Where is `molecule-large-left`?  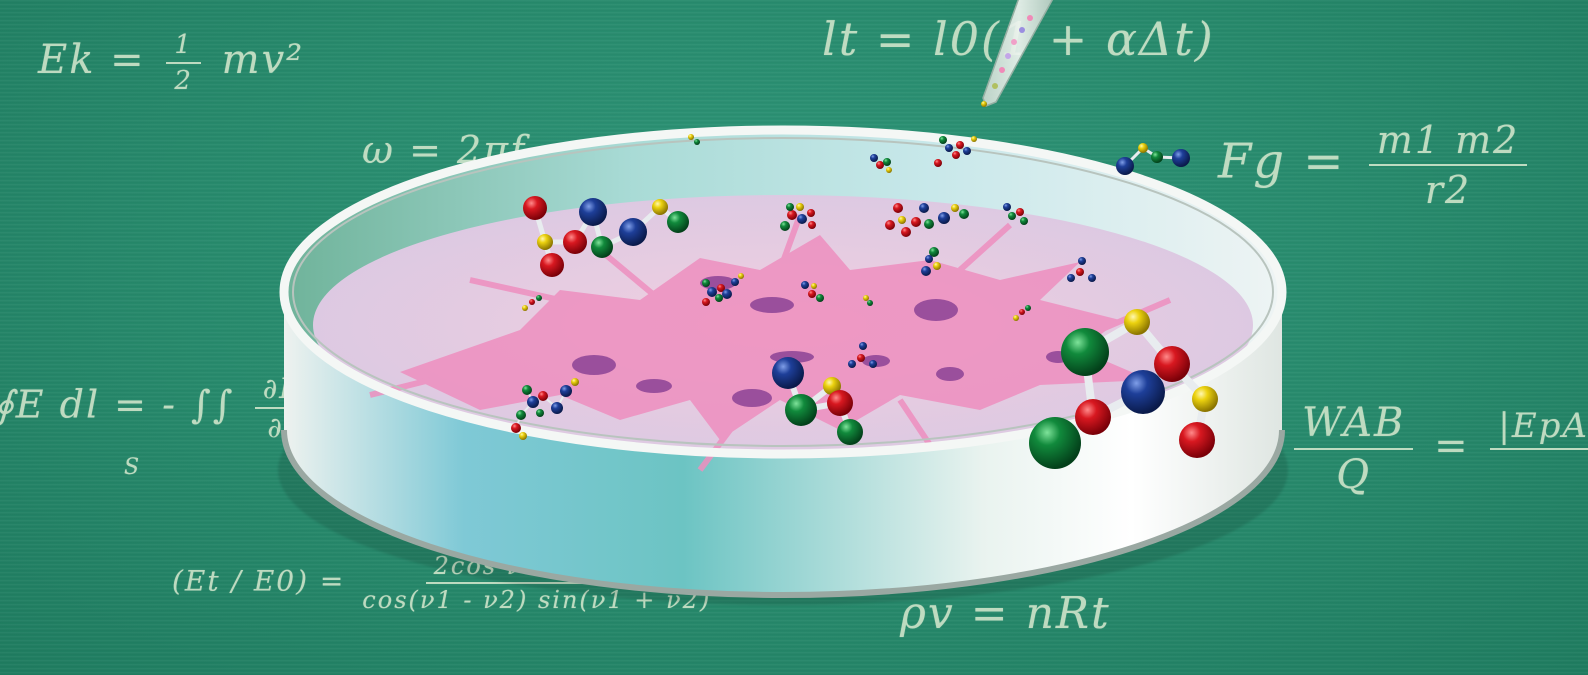
molecule-large-left is located at coordinates (606, 236).